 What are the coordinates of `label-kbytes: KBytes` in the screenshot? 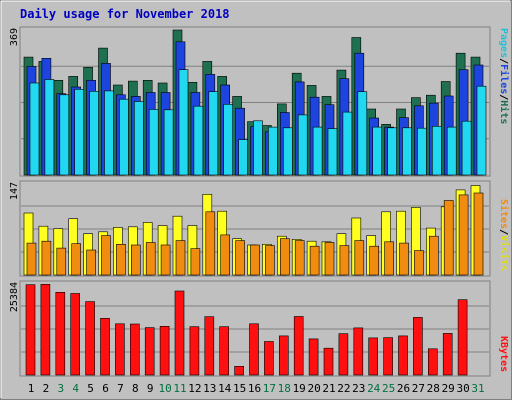 It's located at (503, 354).